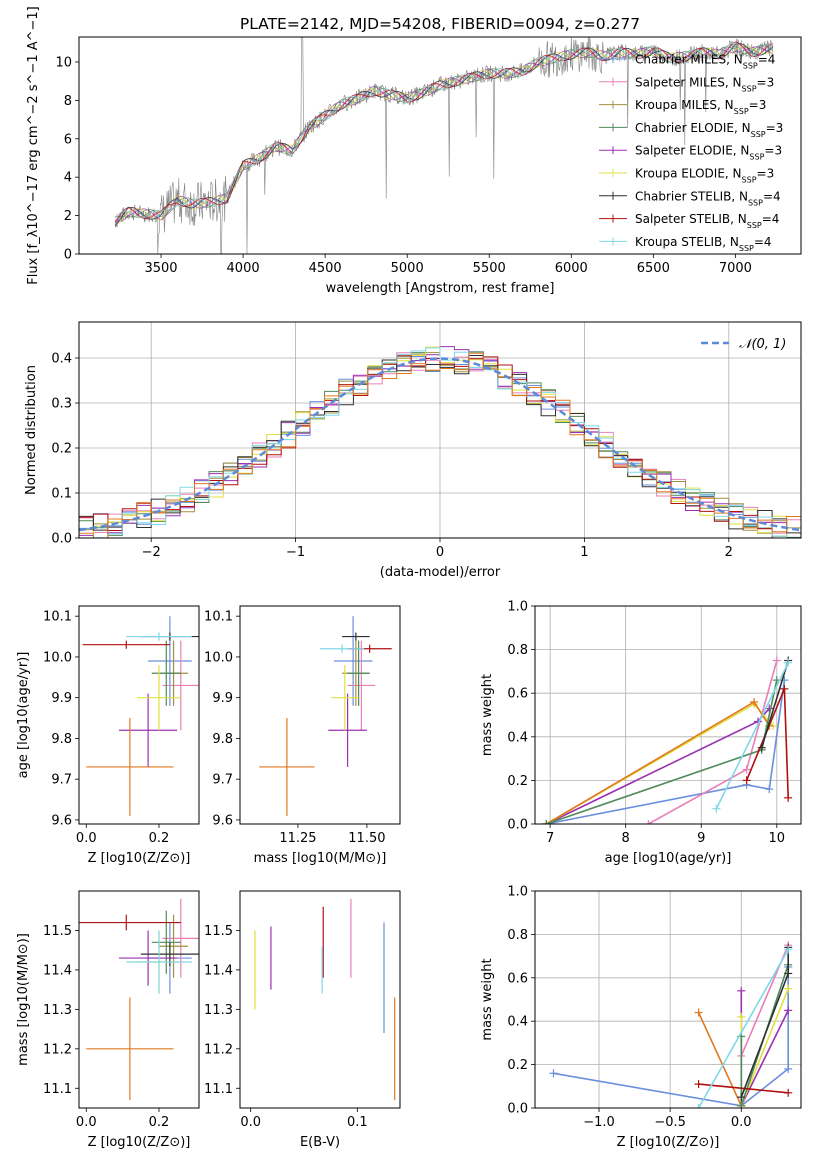 This screenshot has height=1170, width=819. What do you see at coordinates (741, 1122) in the screenshot?
I see `z-weight-xtick-label: 0.0` at bounding box center [741, 1122].